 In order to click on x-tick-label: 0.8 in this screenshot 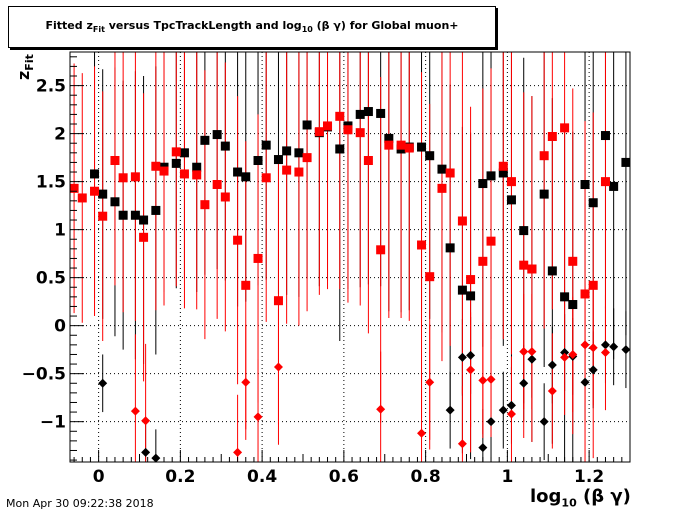, I will do `click(426, 477)`.